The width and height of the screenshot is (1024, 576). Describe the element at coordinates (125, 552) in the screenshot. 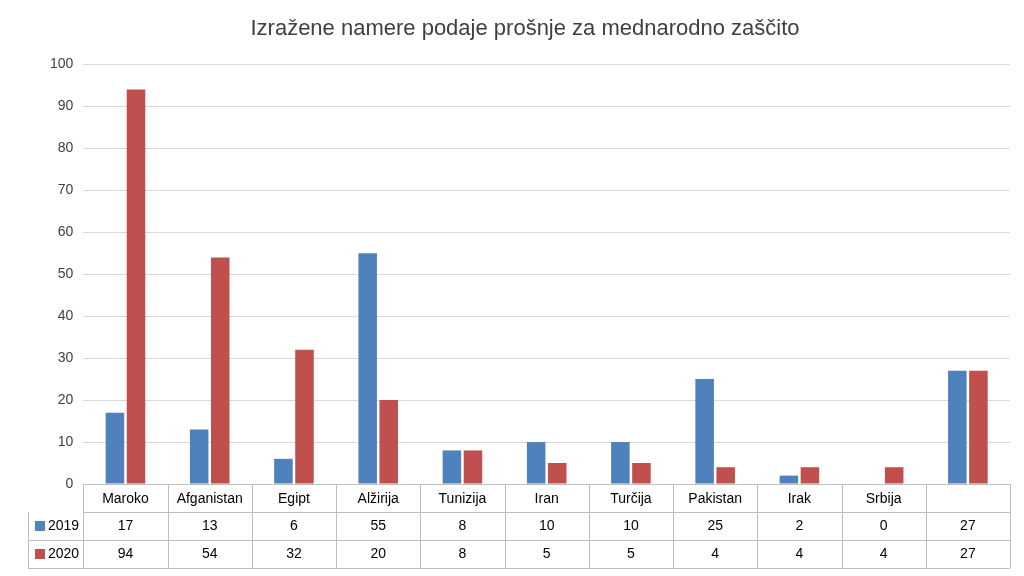

I see `data-label: 94` at that location.